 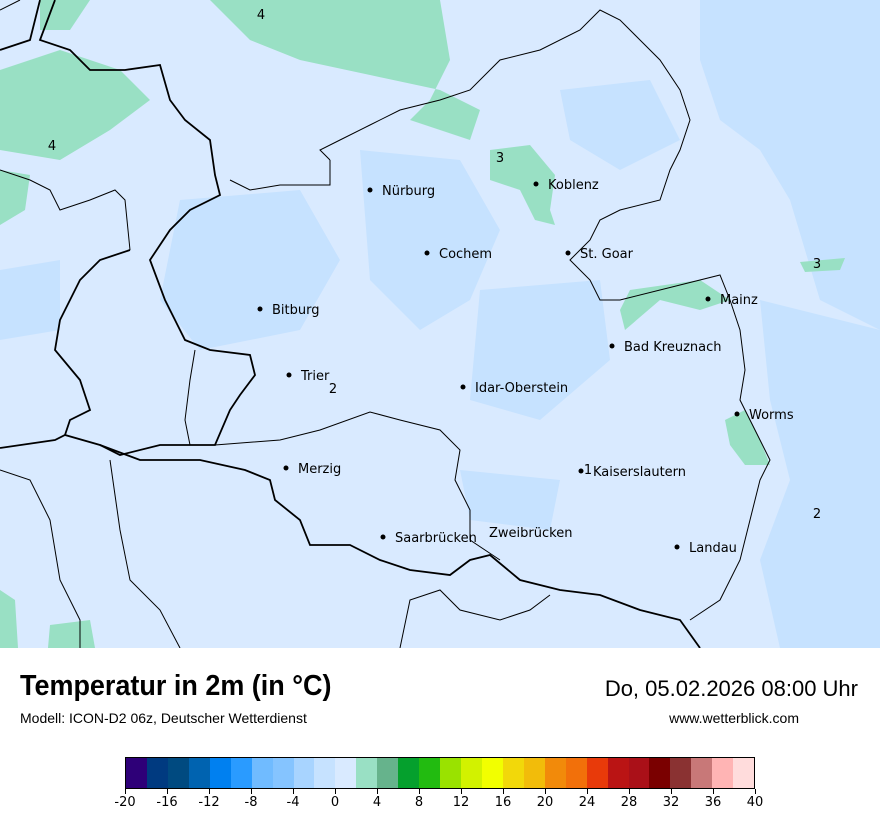 What do you see at coordinates (315, 376) in the screenshot?
I see `city-label: Trier` at bounding box center [315, 376].